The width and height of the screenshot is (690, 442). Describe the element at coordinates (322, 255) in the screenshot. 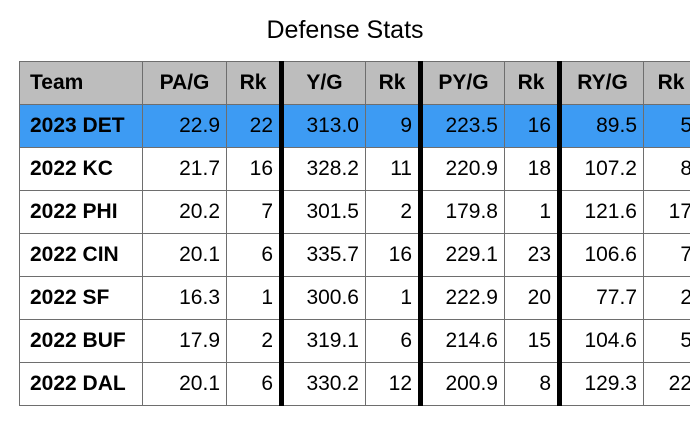

I see `yards-per-game-cell: 335.7` at that location.